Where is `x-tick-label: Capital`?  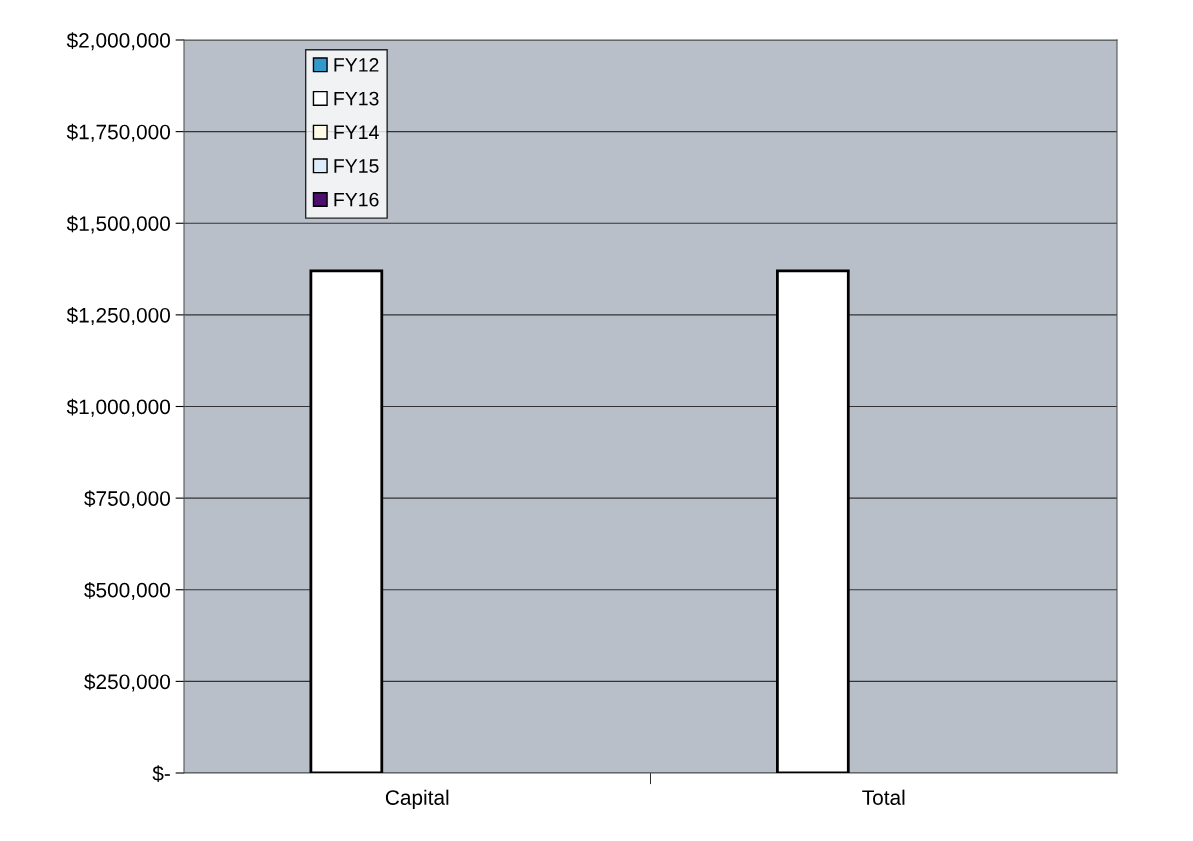 x-tick-label: Capital is located at coordinates (417, 799).